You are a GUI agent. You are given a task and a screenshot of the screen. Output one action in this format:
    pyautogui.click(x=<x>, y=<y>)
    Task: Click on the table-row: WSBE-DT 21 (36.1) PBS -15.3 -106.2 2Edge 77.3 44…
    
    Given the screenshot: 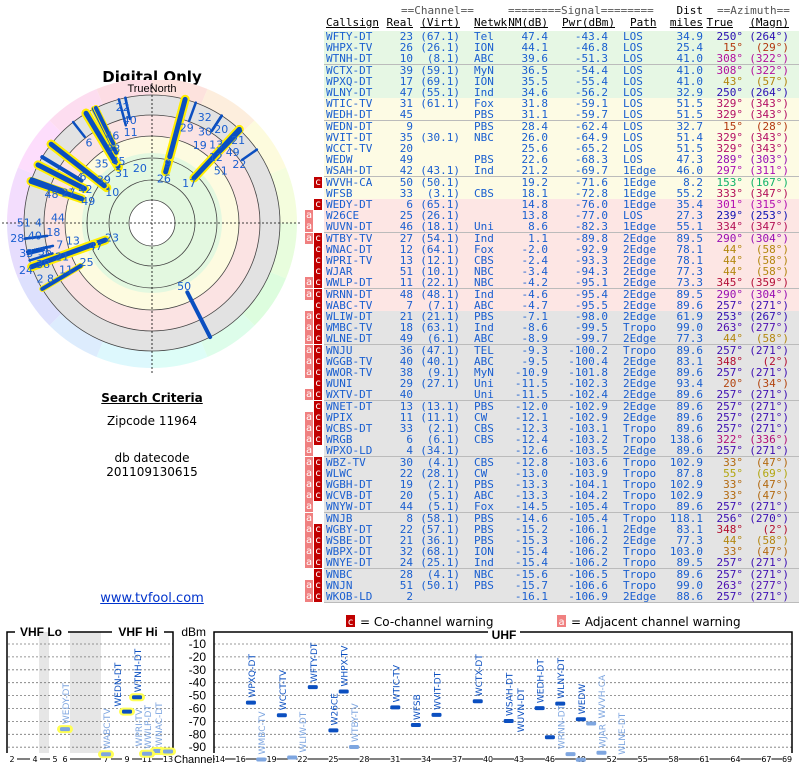 What is the action you would take?
    pyautogui.click(x=561, y=541)
    